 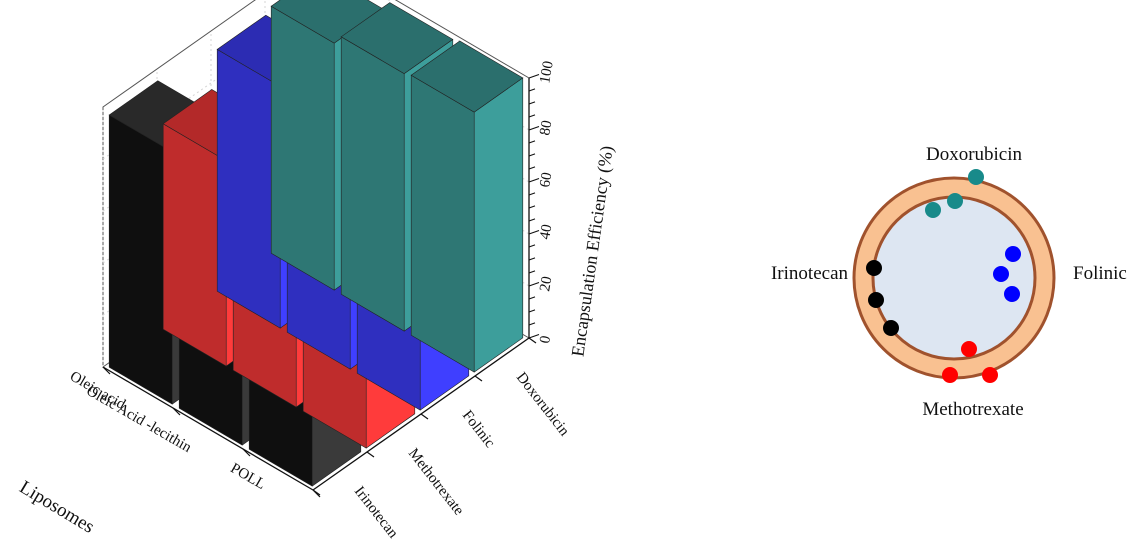 What do you see at coordinates (97, 390) in the screenshot?
I see `x-tick-label: Oleic acid` at bounding box center [97, 390].